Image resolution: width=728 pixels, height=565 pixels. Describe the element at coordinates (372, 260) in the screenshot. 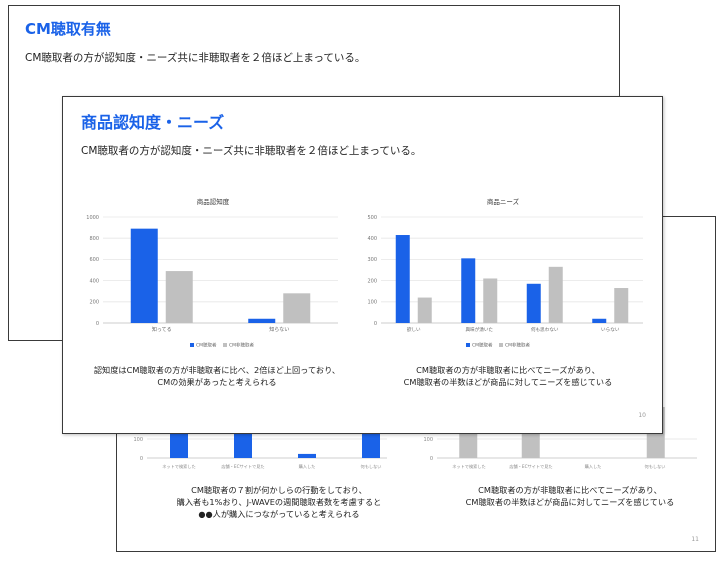

I see `y-tick-label: 300` at that location.